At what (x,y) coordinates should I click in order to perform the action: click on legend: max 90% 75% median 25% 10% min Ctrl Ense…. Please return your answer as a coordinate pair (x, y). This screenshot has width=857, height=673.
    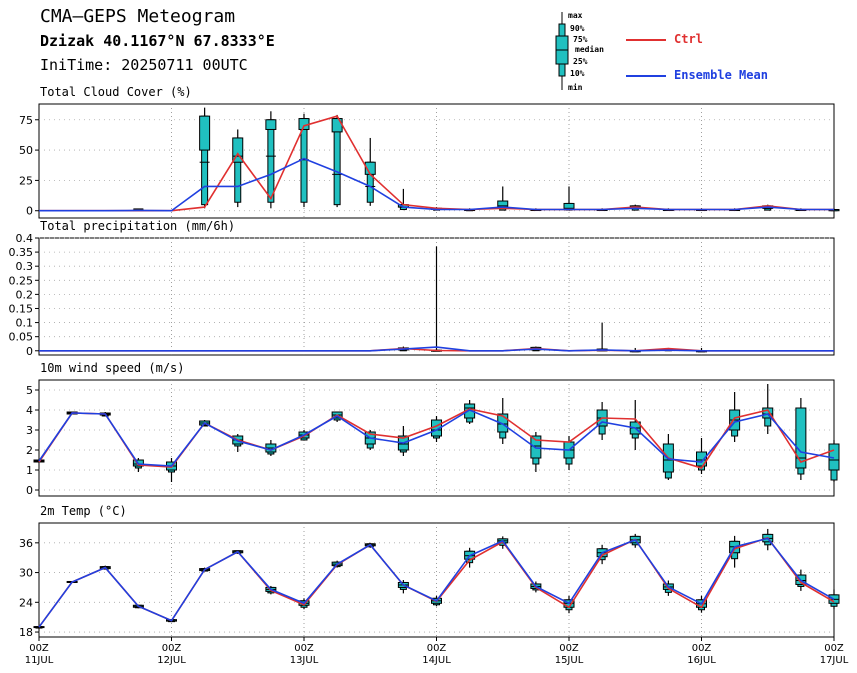
    Looking at the image, I should click on (690, 51).